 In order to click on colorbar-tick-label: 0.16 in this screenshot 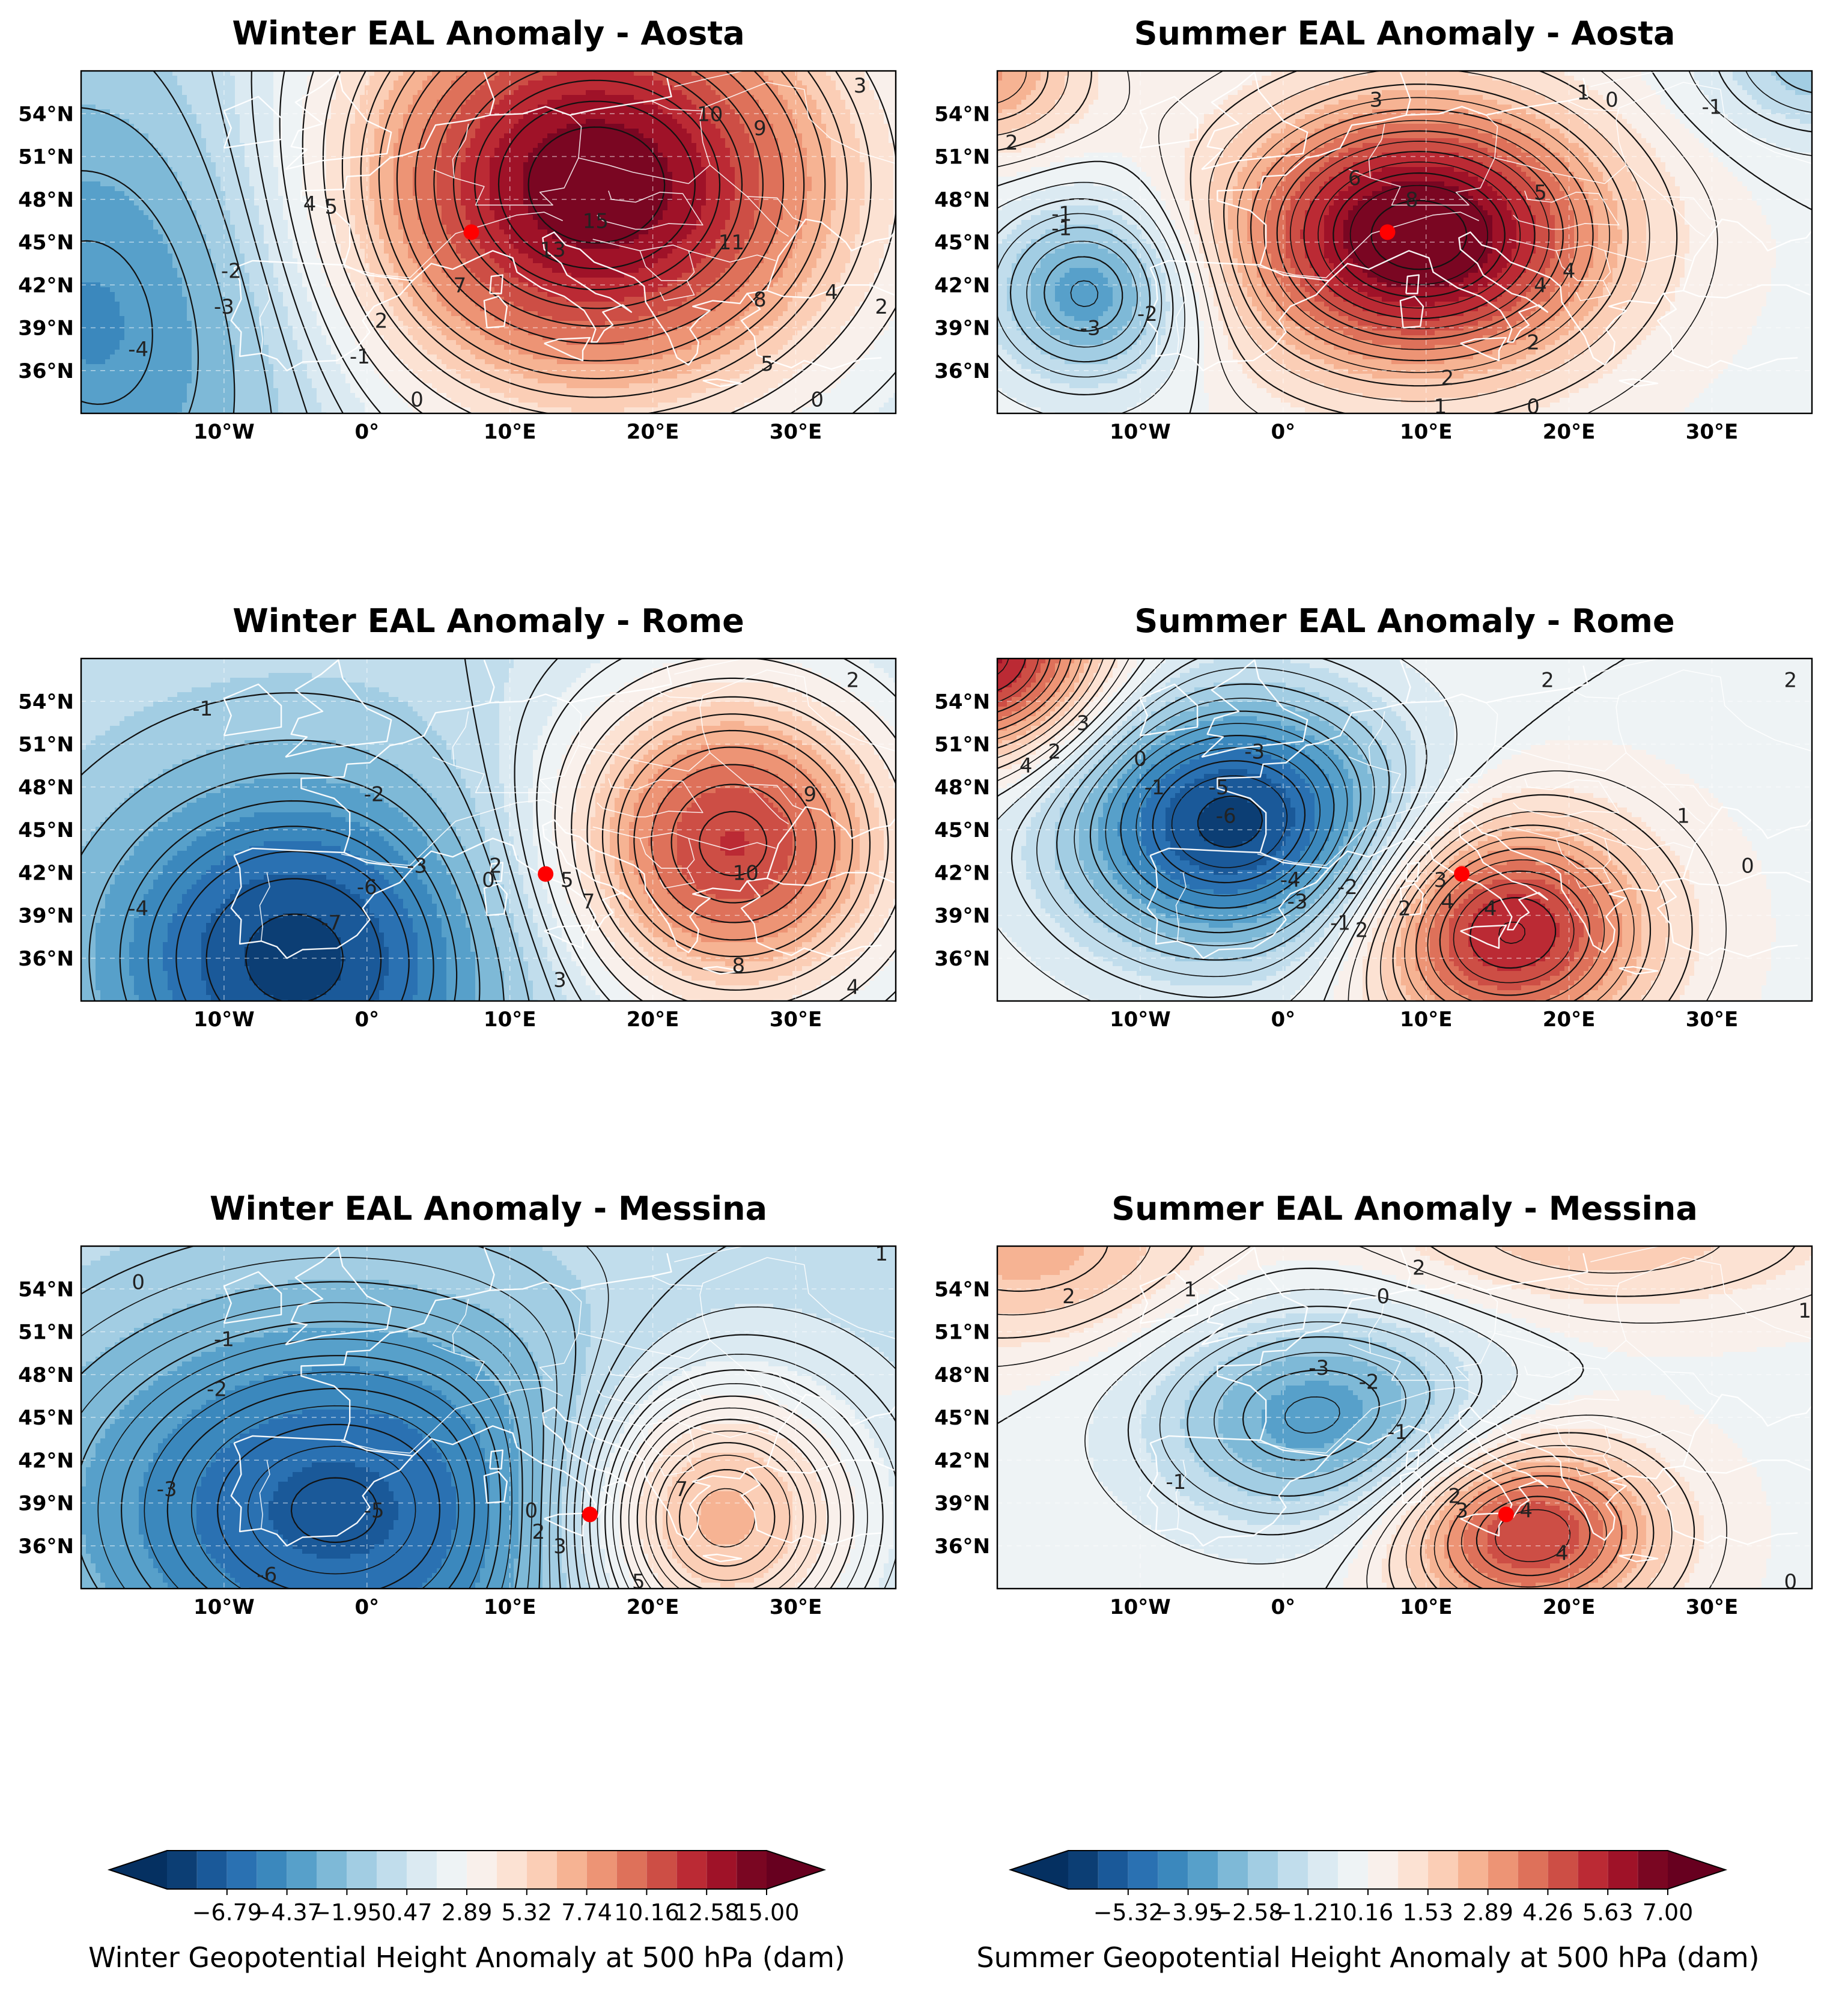, I will do `click(1368, 1913)`.